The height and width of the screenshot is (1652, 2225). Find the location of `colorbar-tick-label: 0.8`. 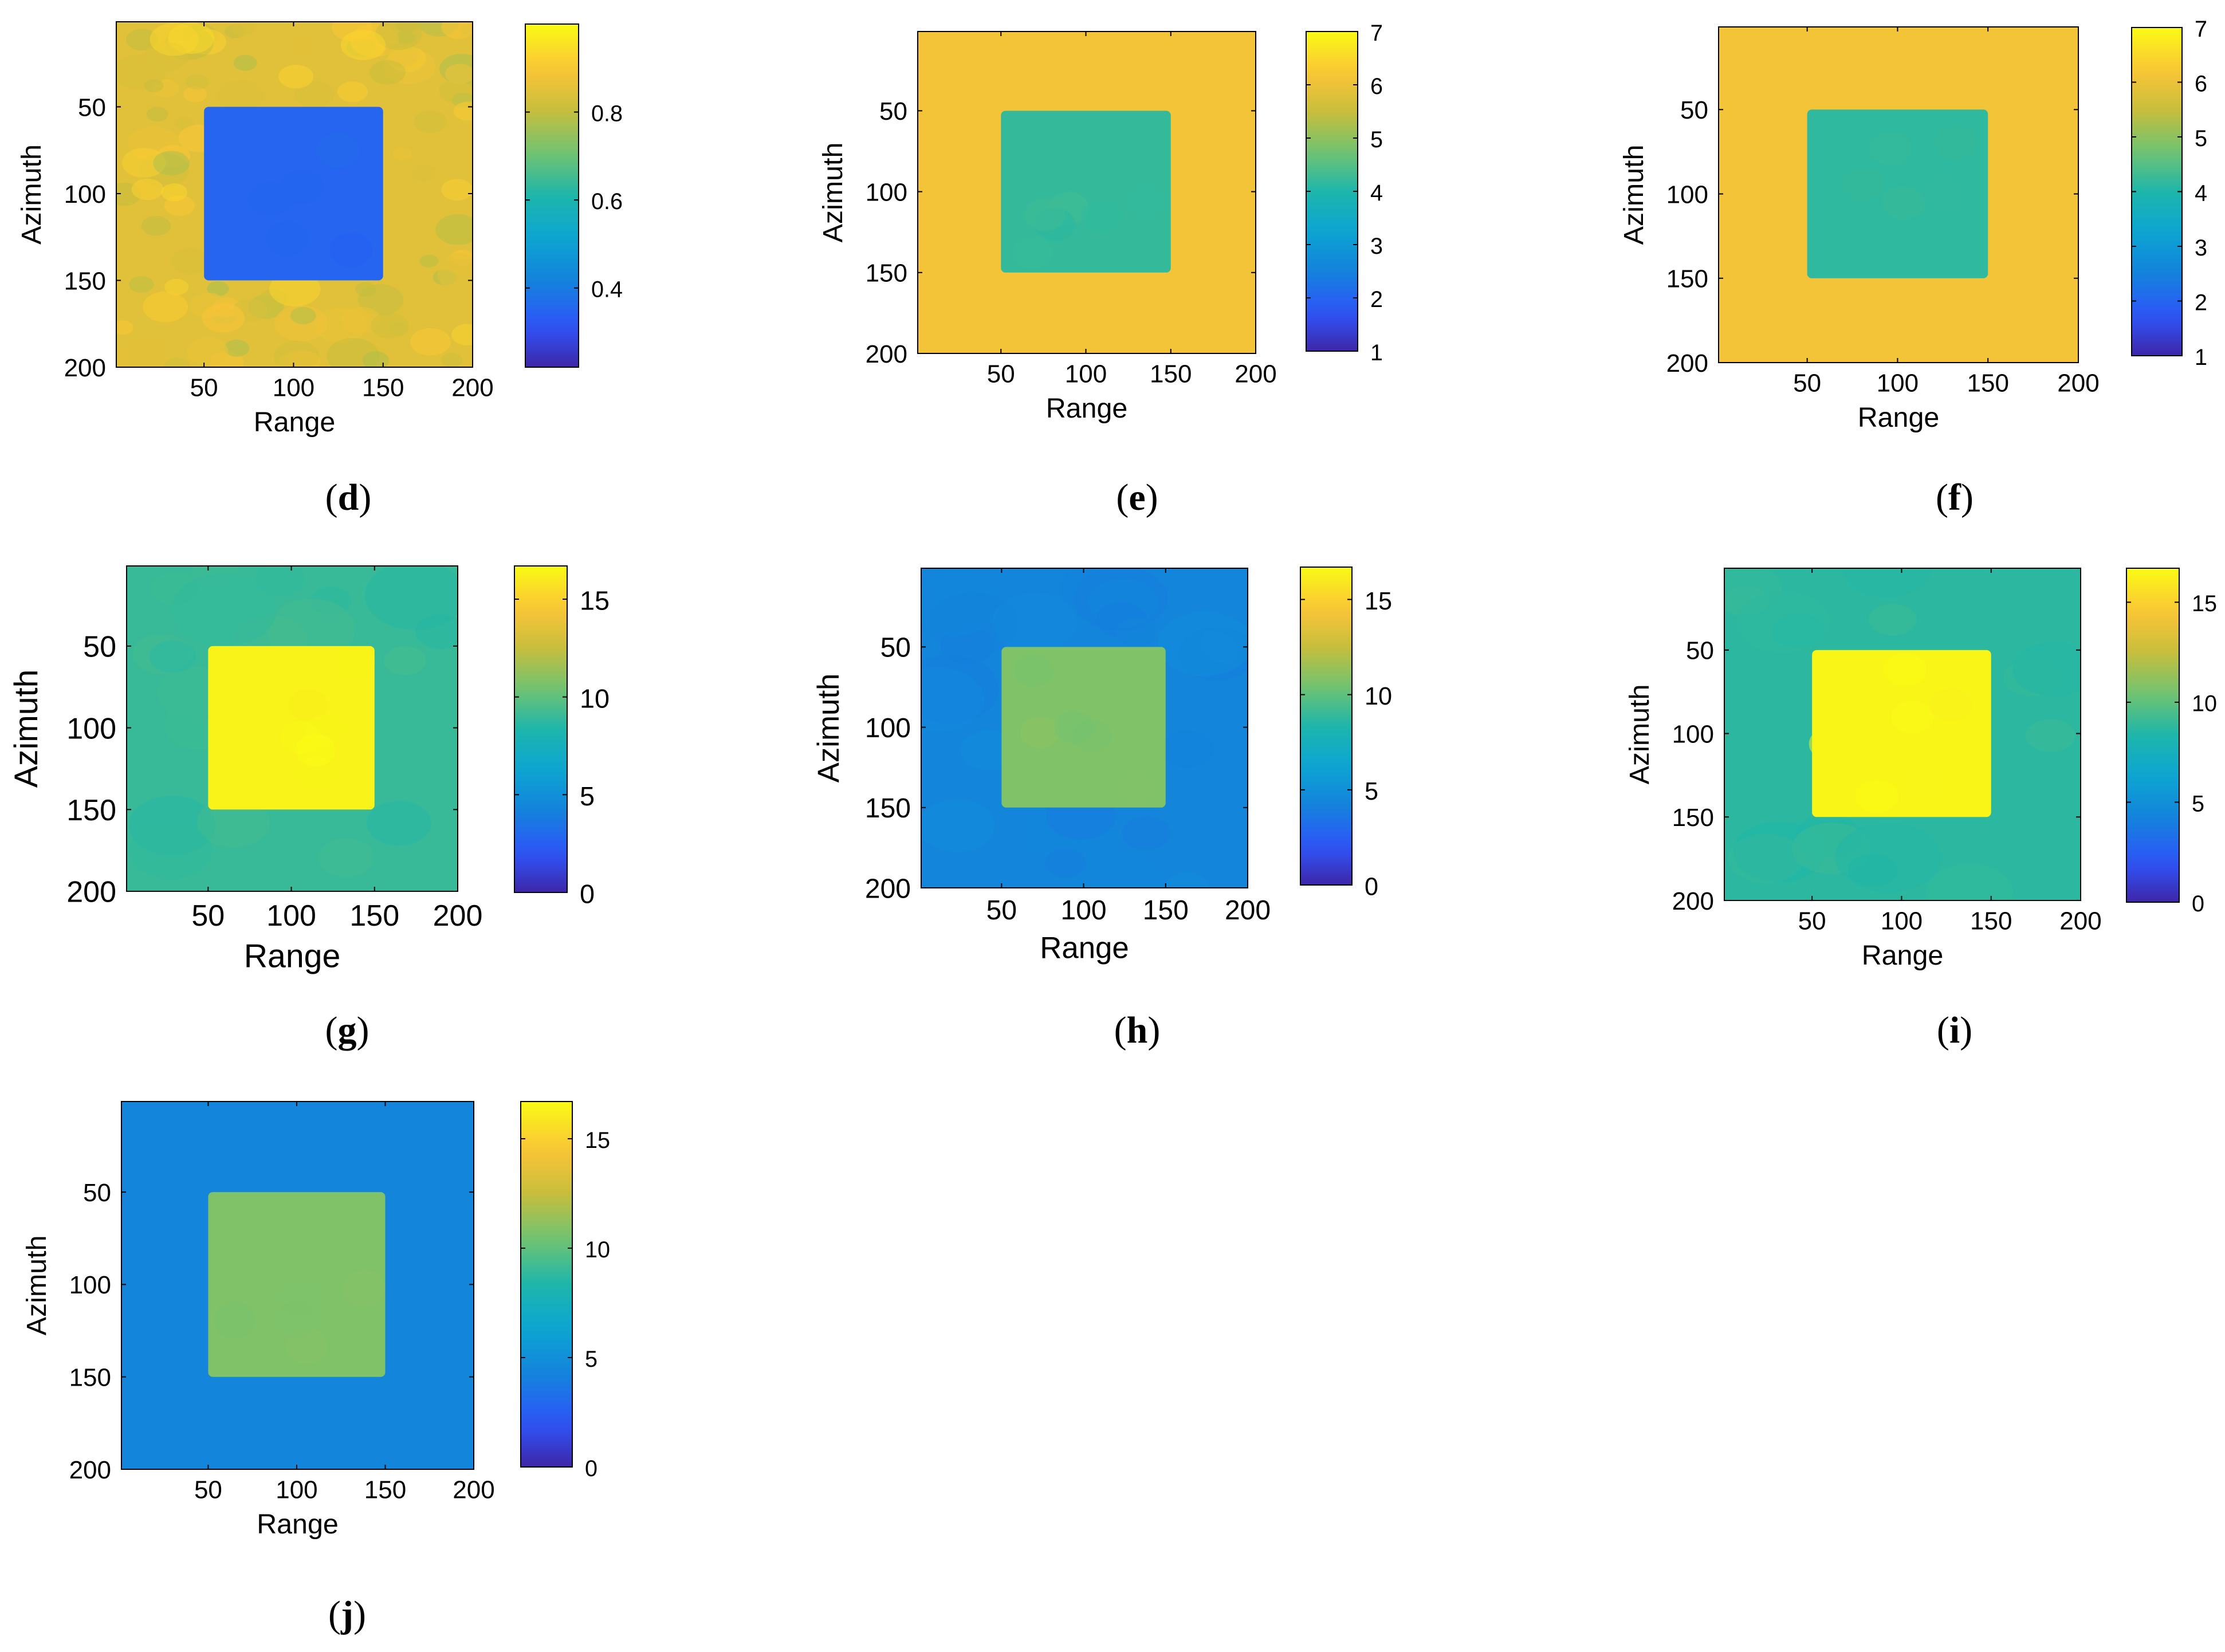

colorbar-tick-label: 0.8 is located at coordinates (607, 113).